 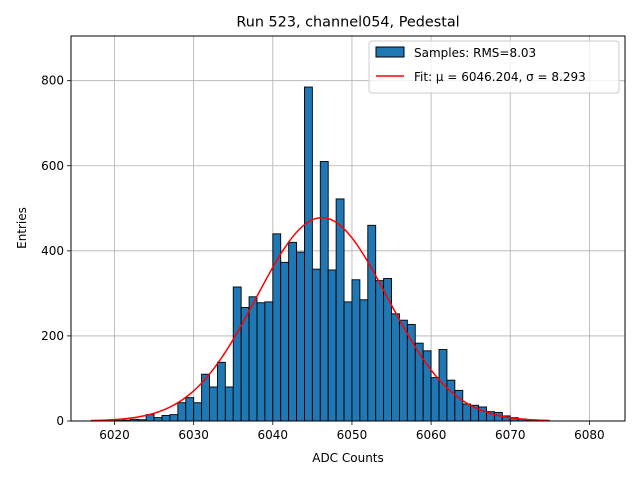 I want to click on y-tick-label: 600, so click(x=52, y=166).